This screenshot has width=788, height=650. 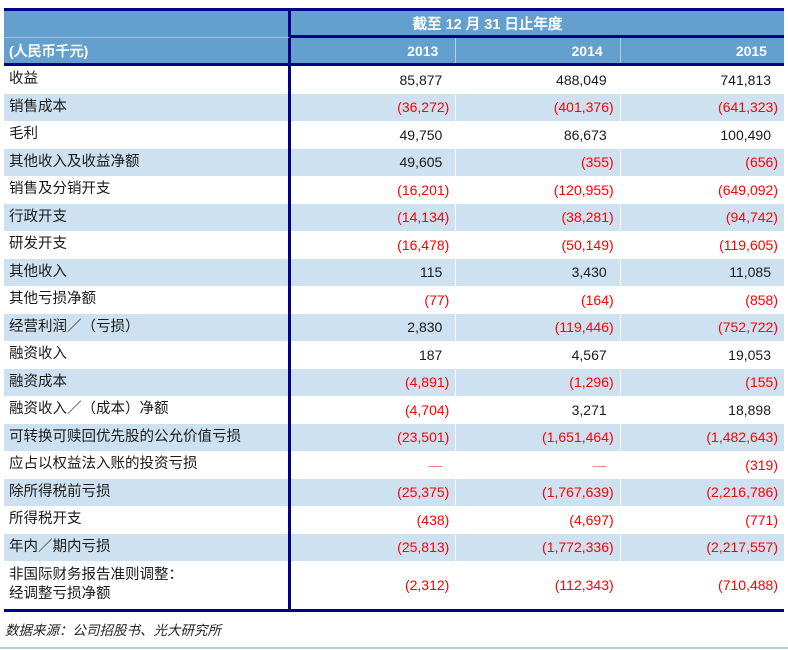 I want to click on value-text: 85,877, so click(x=421, y=79).